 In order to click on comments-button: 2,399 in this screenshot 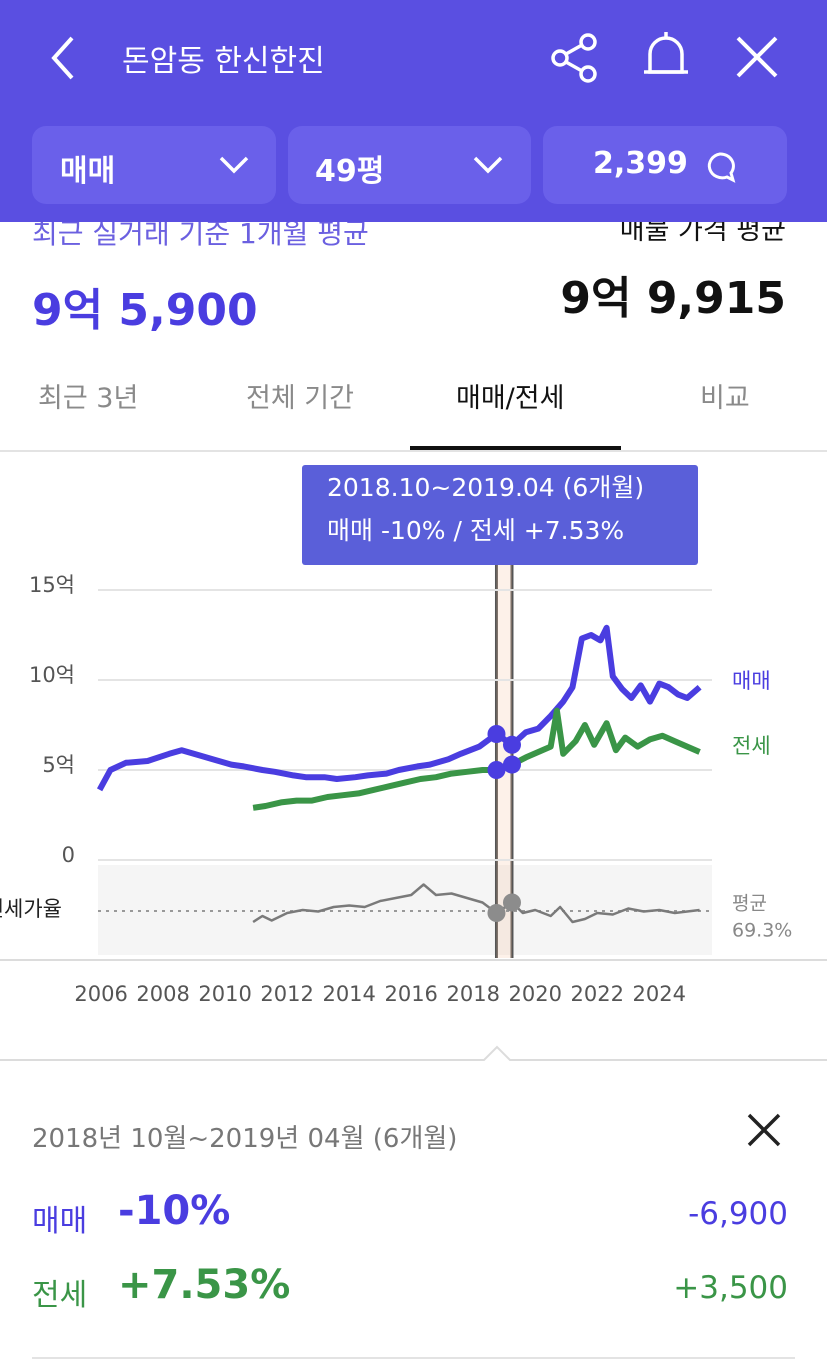, I will do `click(665, 165)`.